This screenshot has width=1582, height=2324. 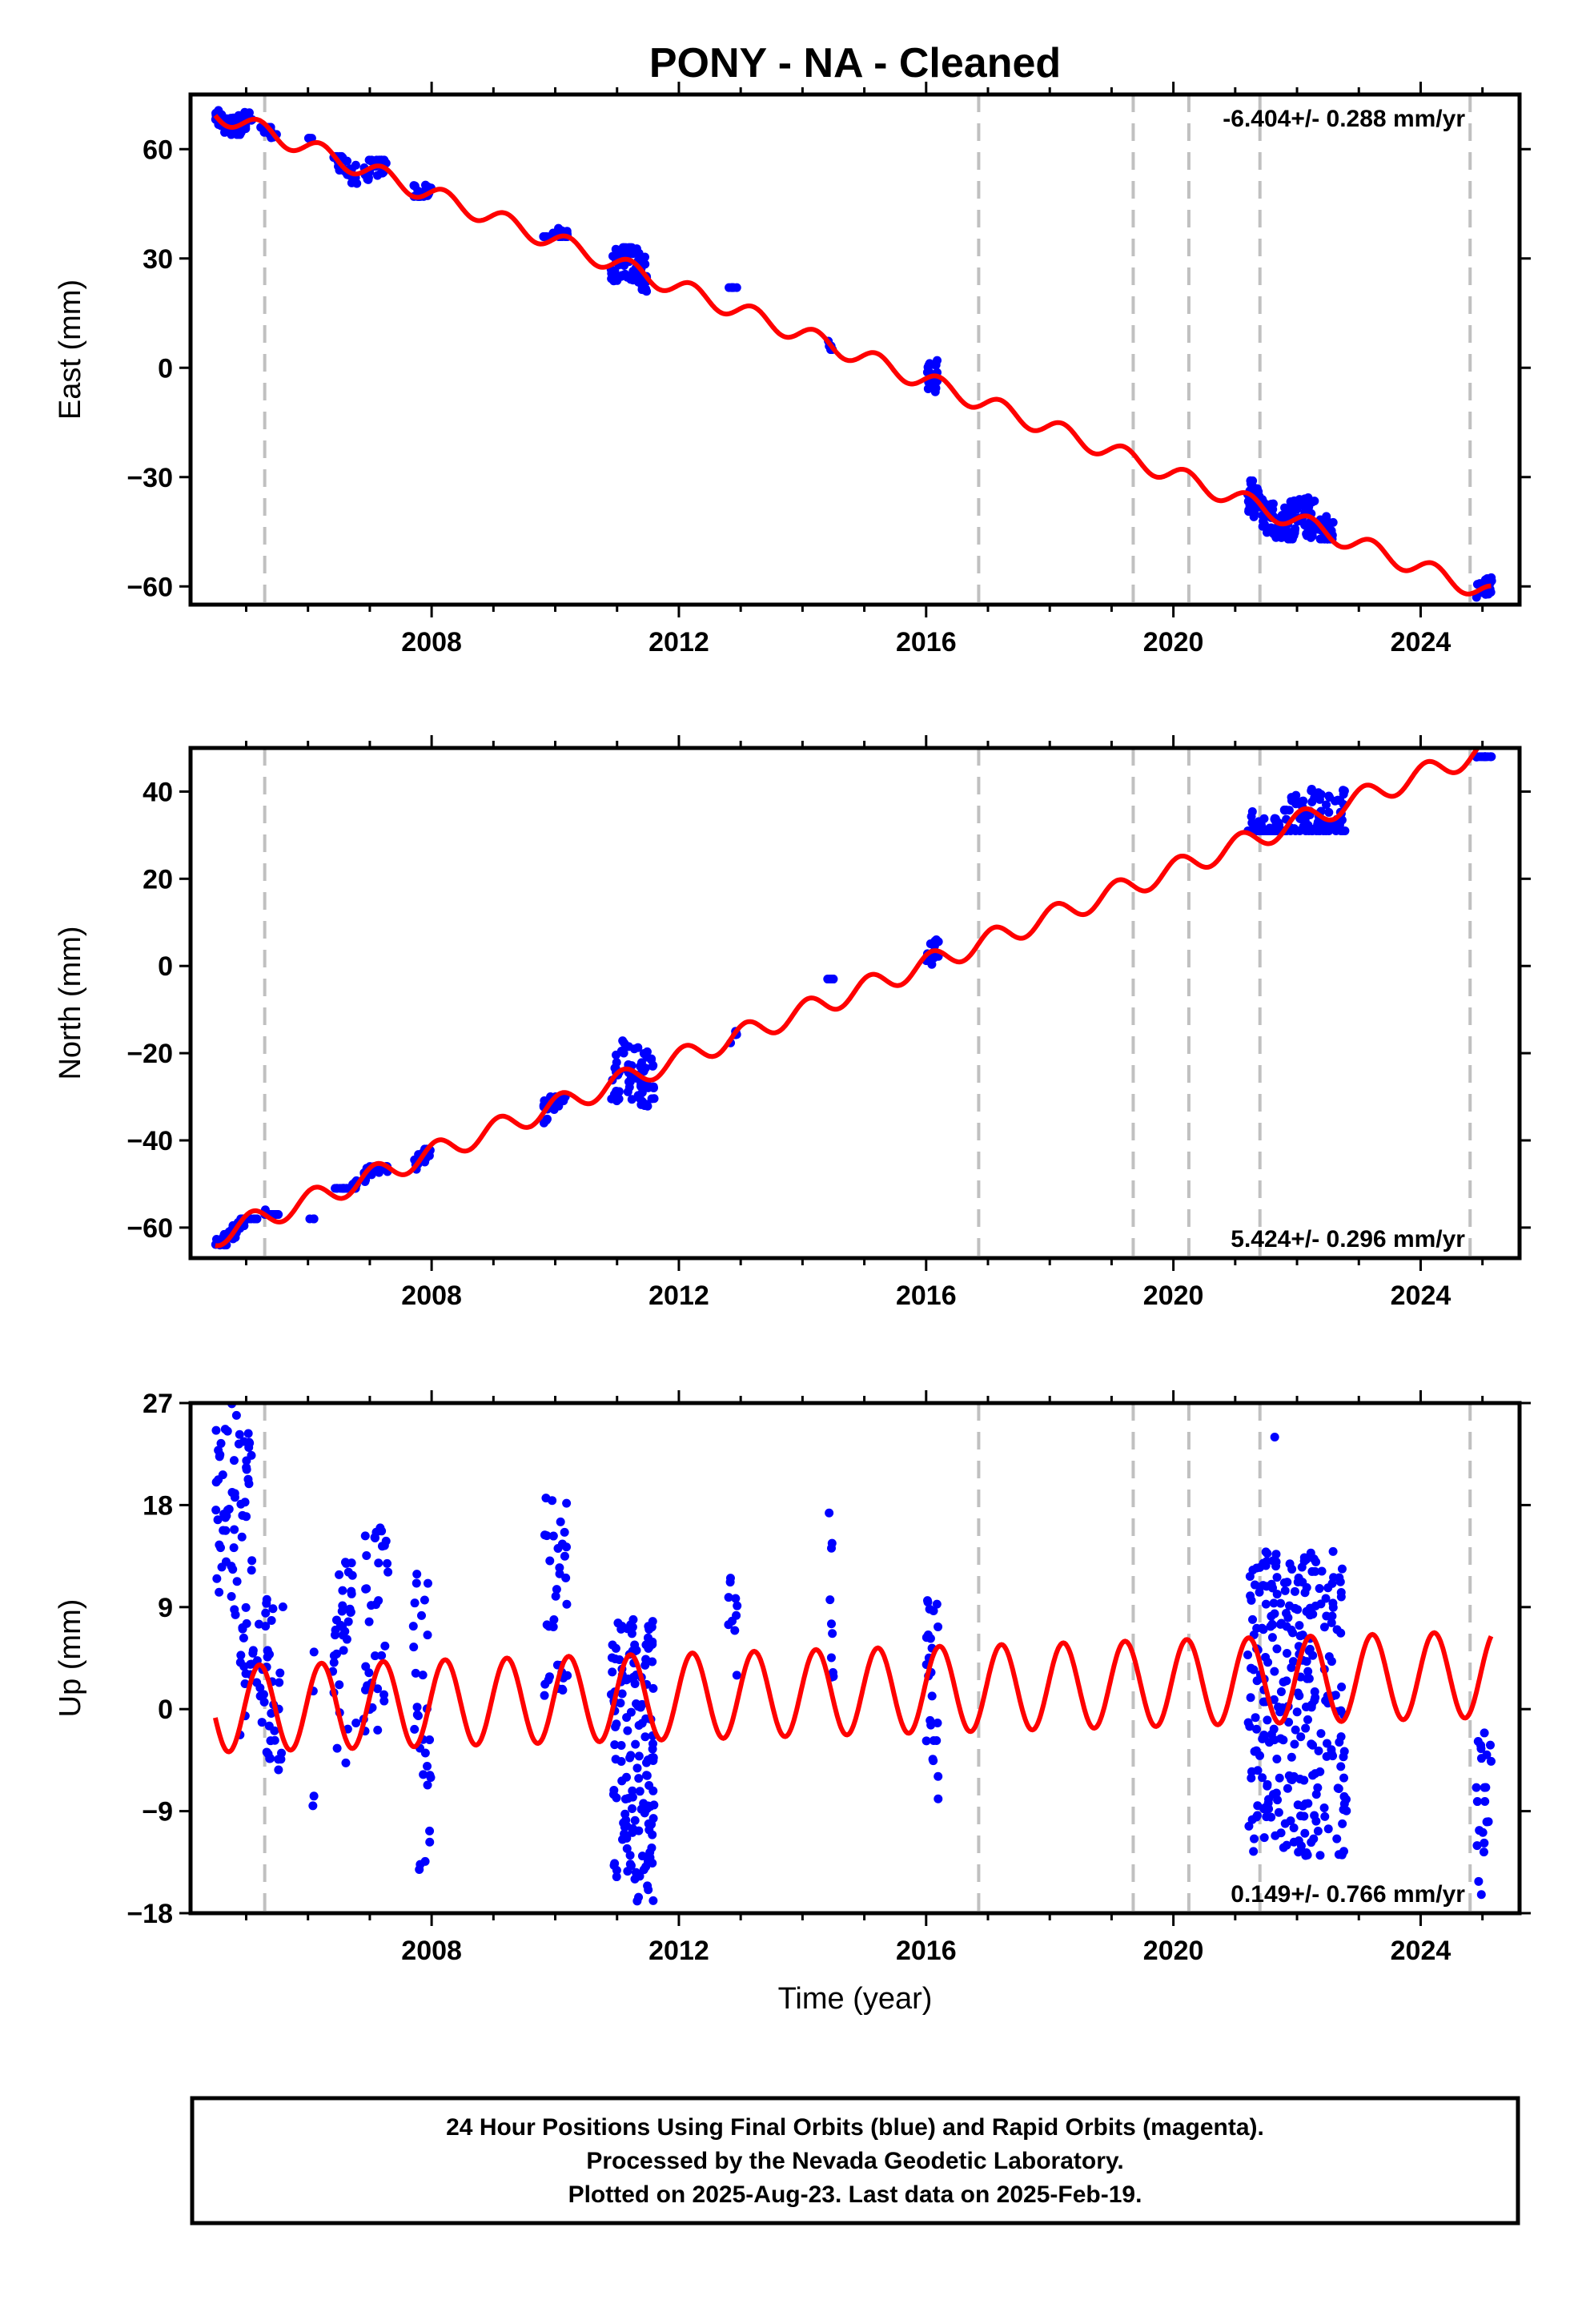 I want to click on y-tick-label: 0, so click(x=165, y=966).